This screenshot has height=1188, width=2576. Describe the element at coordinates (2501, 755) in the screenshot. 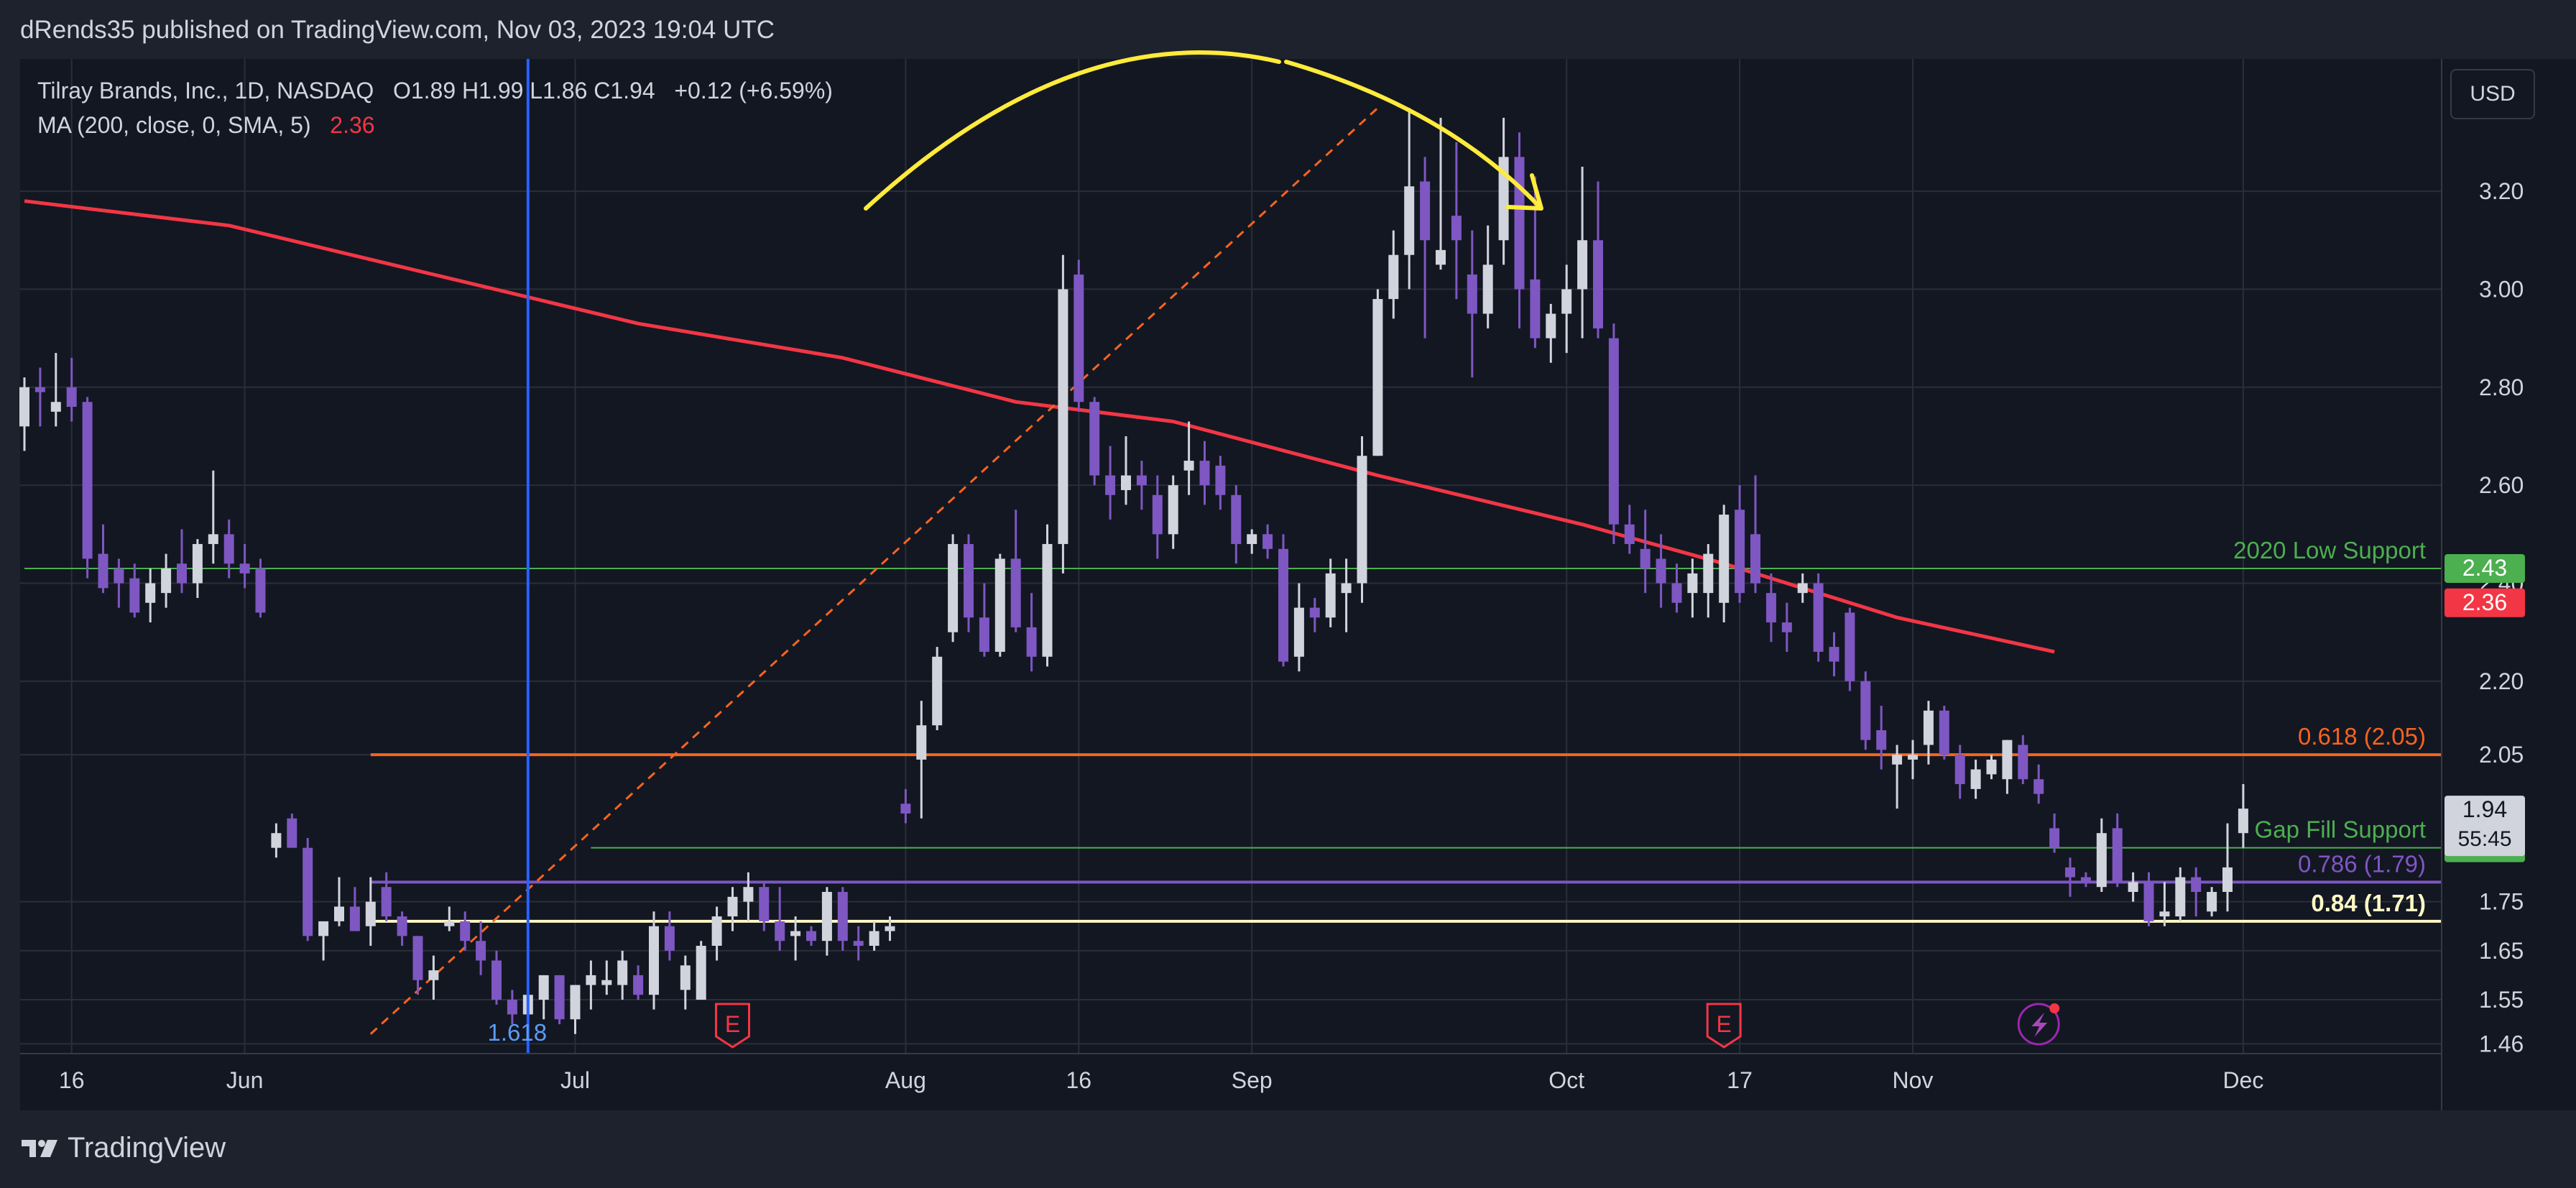

I see `price-tick-label: 2.05` at that location.